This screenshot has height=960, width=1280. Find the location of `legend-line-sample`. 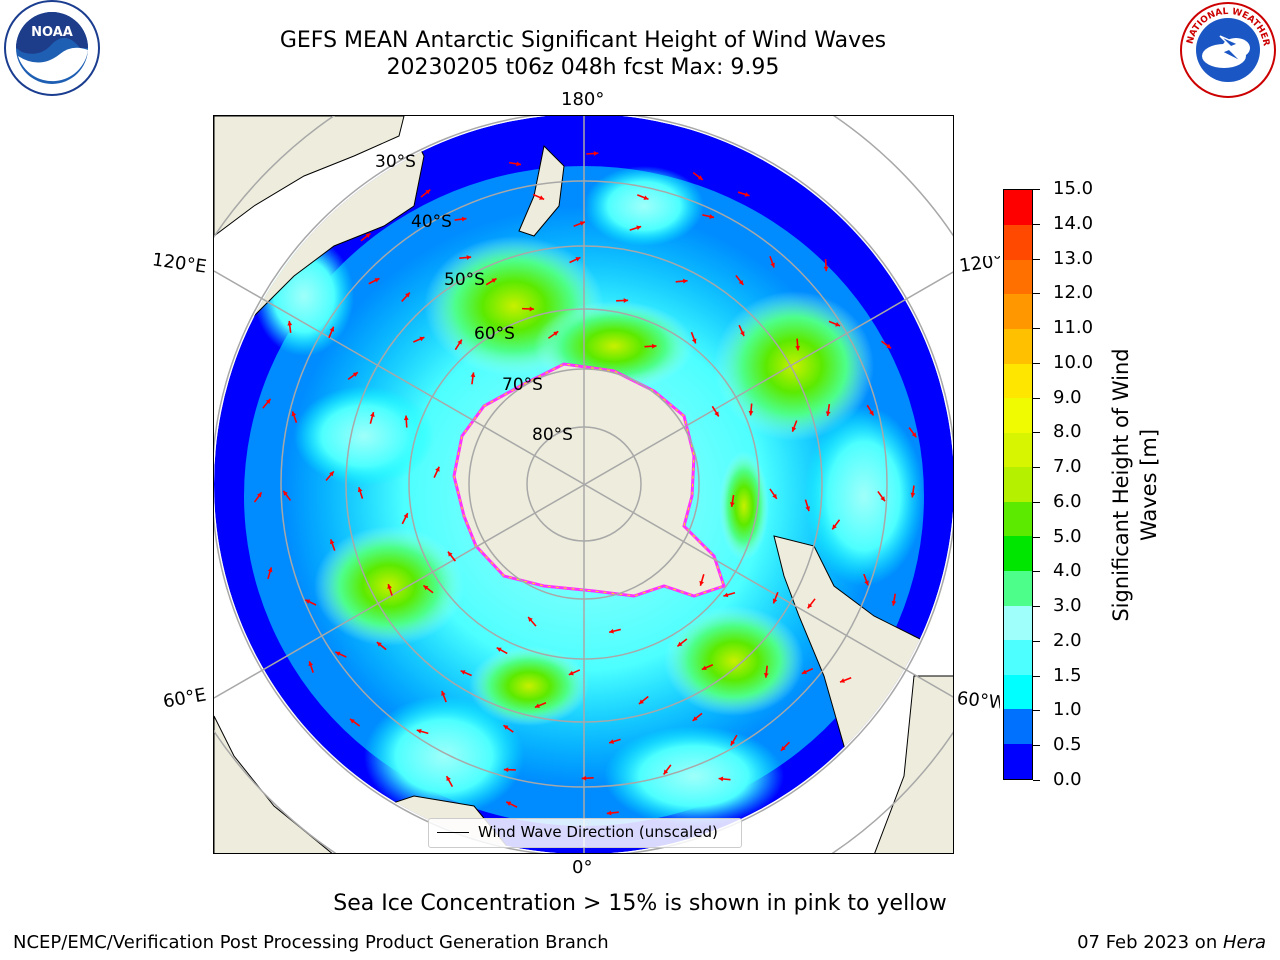

legend-line-sample is located at coordinates (453, 832).